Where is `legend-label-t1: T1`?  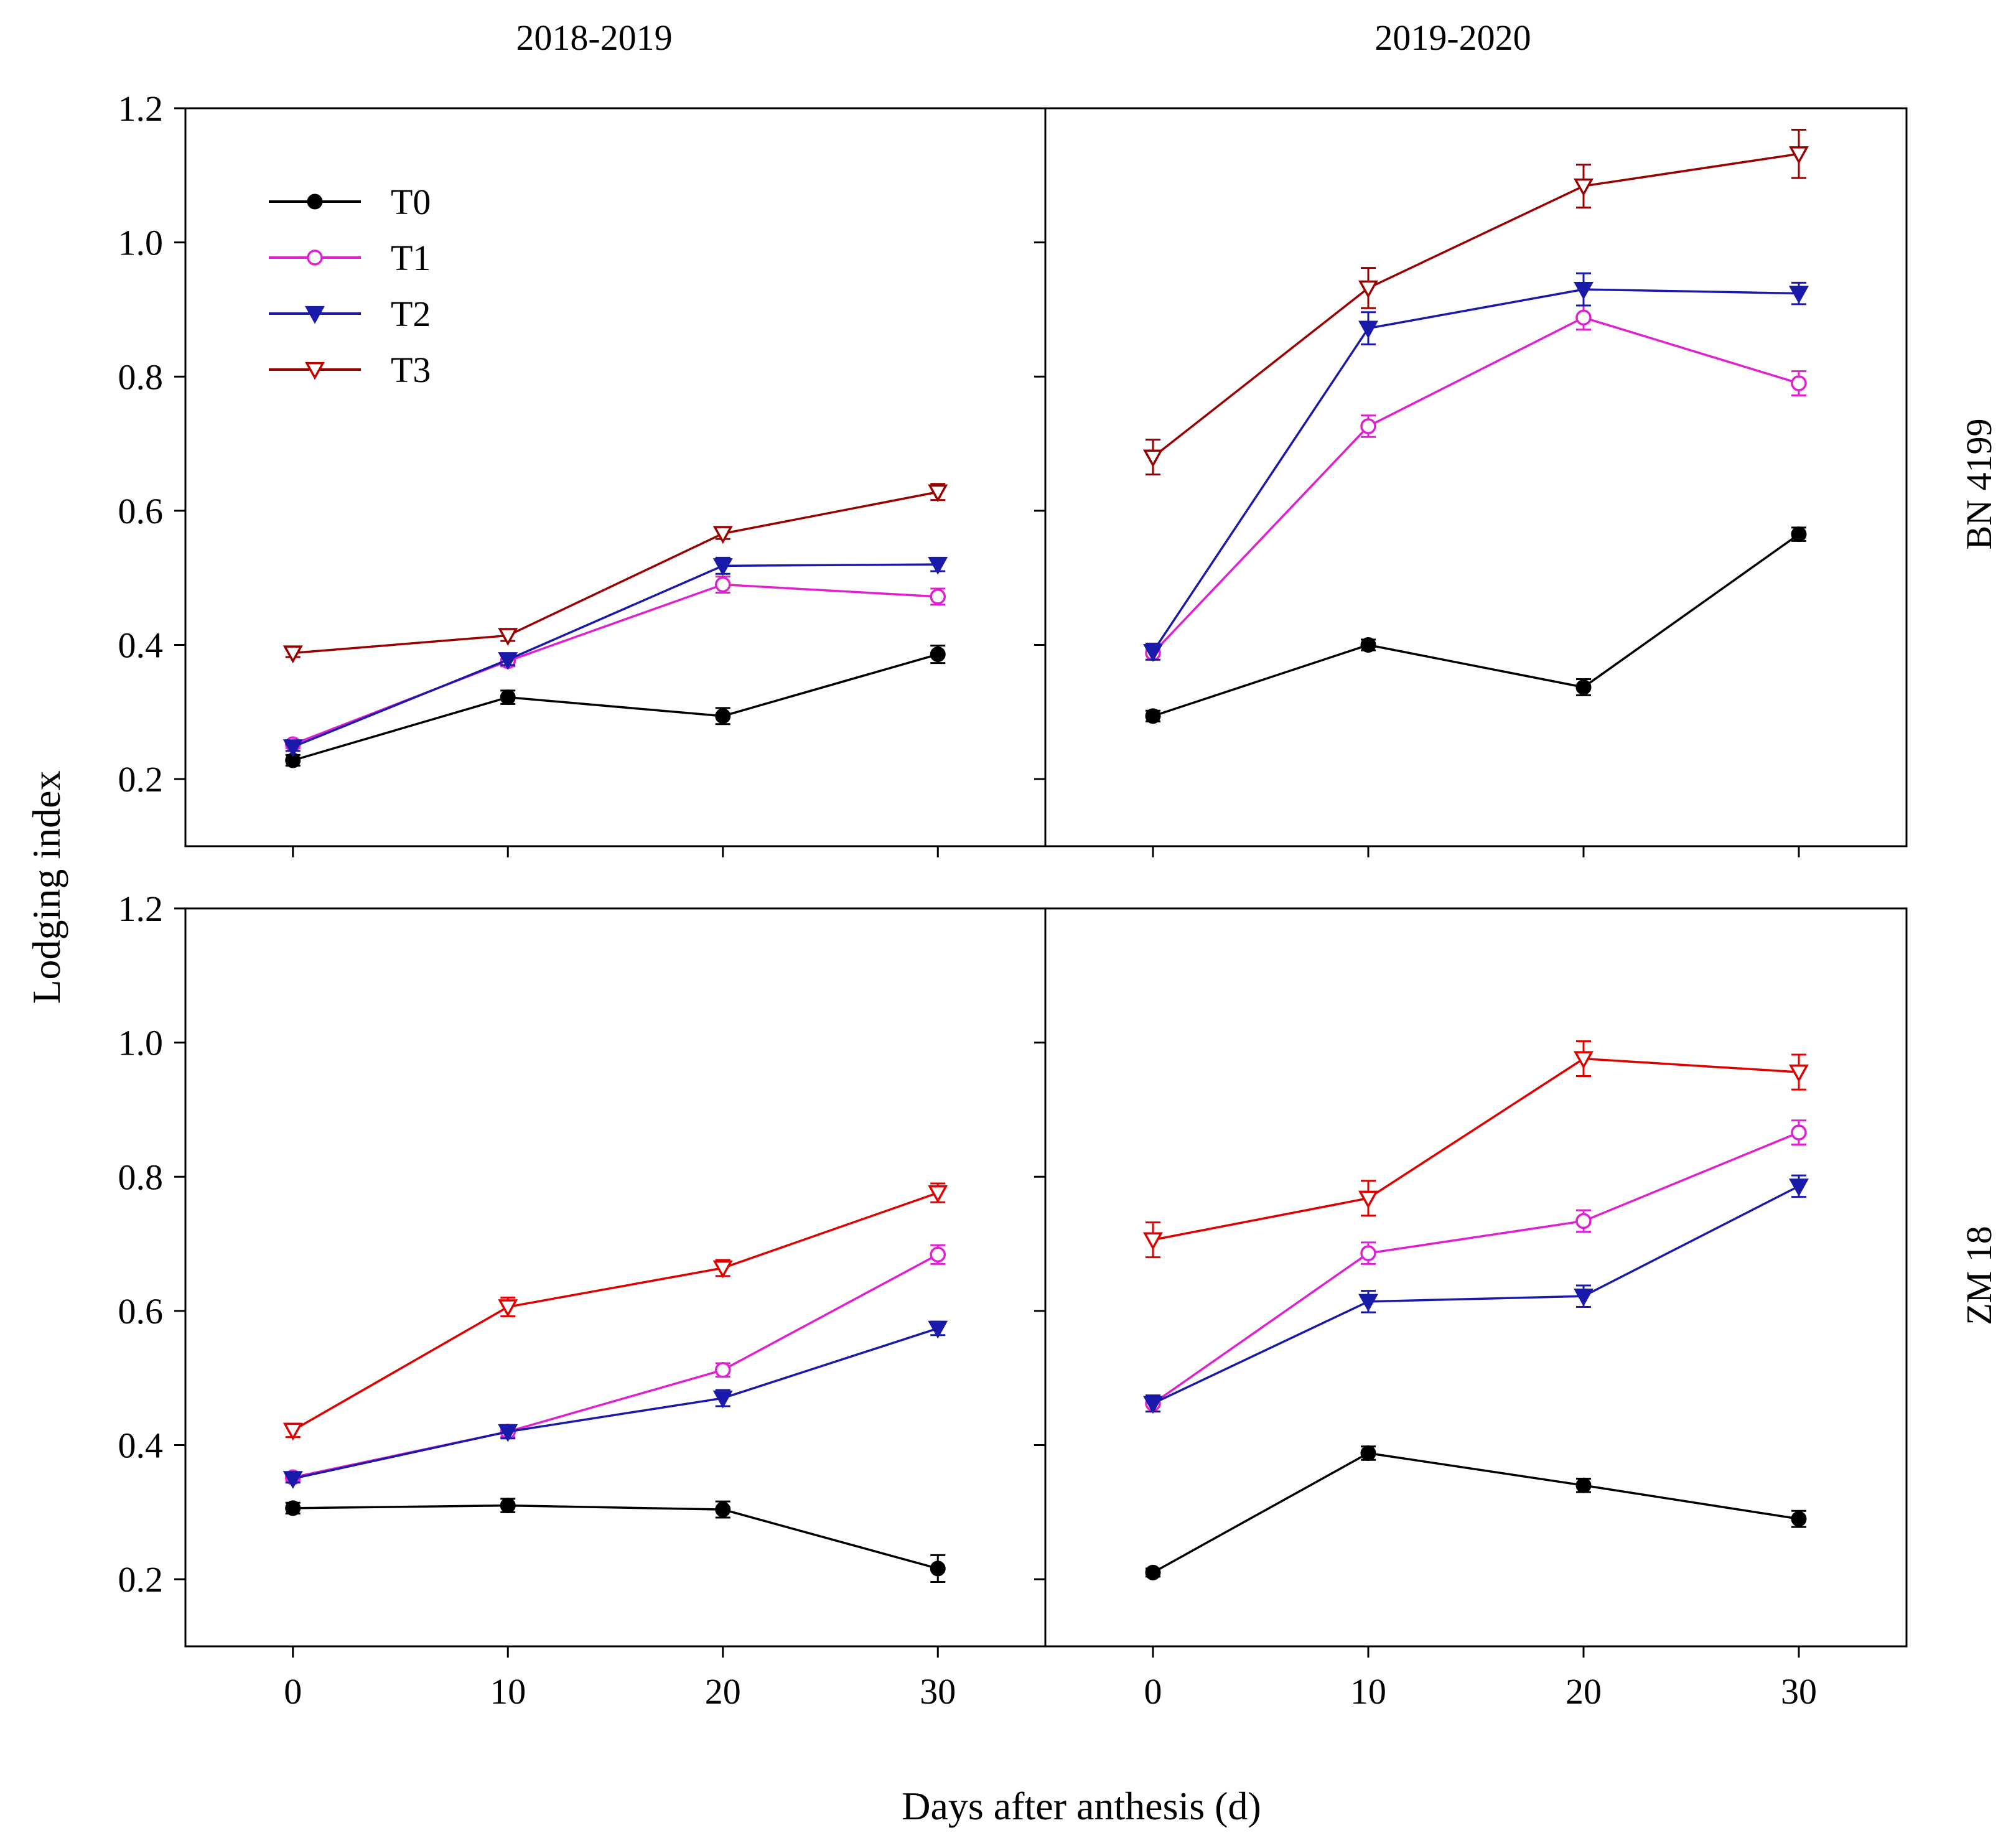 legend-label-t1: T1 is located at coordinates (411, 258).